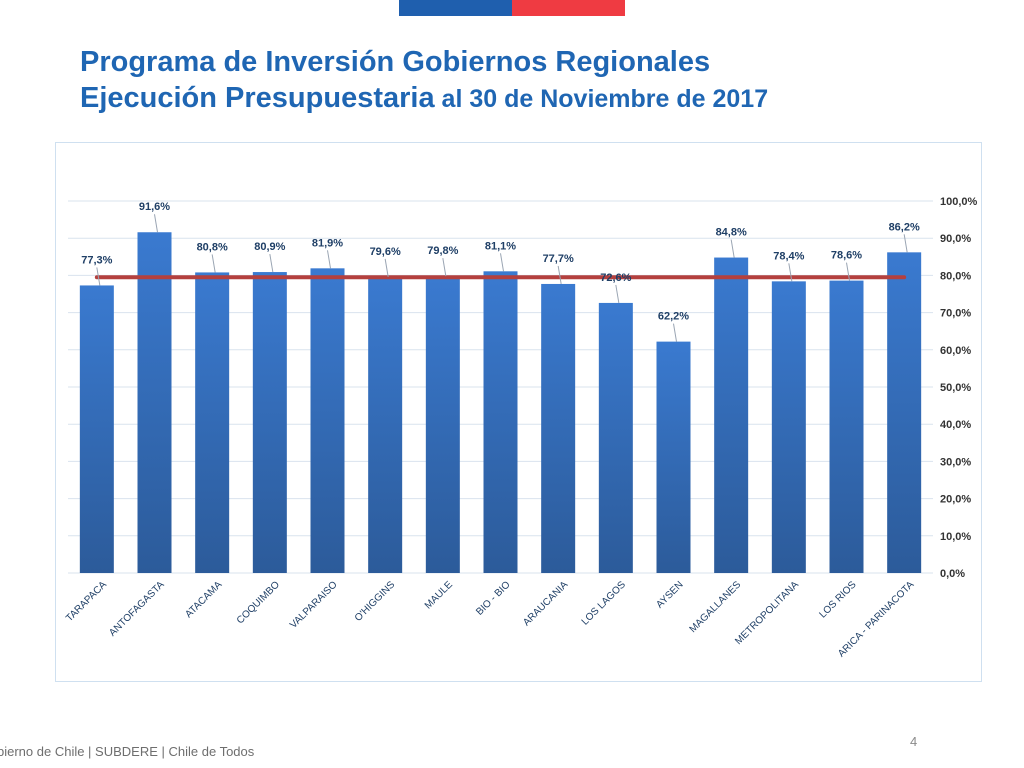 The image size is (1024, 768). What do you see at coordinates (716, 607) in the screenshot?
I see `x-tick-label: MAGALLANES` at bounding box center [716, 607].